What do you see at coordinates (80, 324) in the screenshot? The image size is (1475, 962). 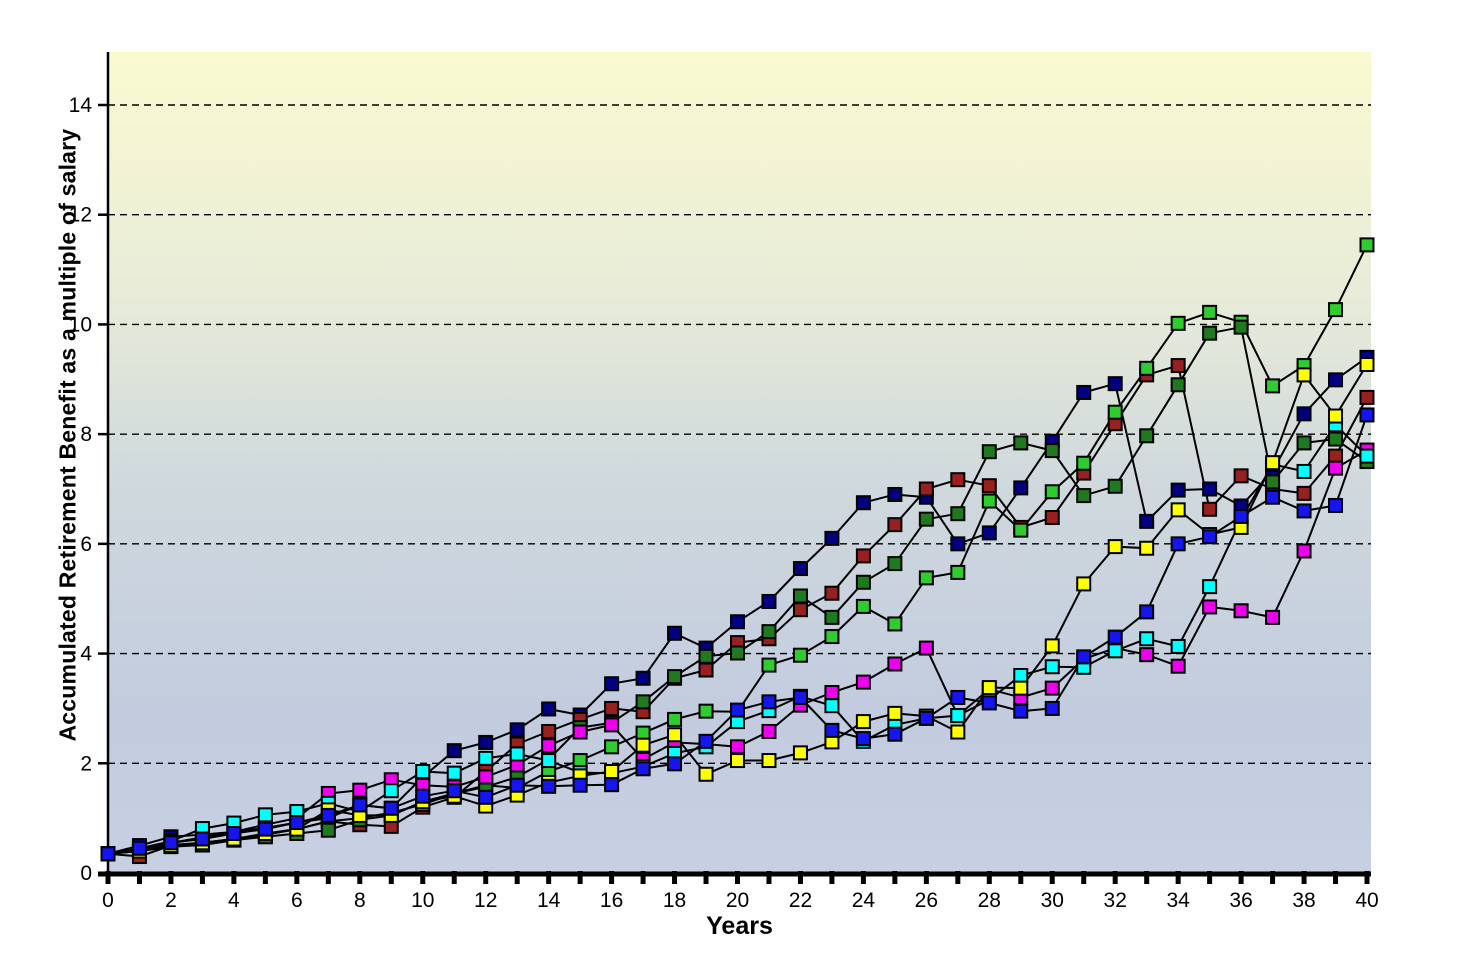 I see `y-tick-label: 10` at bounding box center [80, 324].